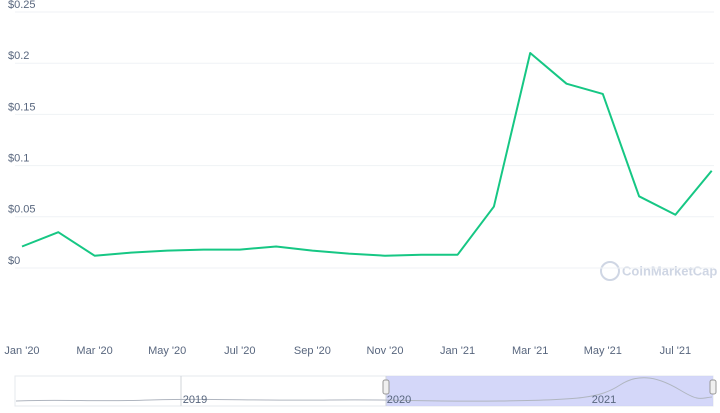 The width and height of the screenshot is (720, 413). Describe the element at coordinates (385, 351) in the screenshot. I see `x-tick-label: Nov '20` at that location.